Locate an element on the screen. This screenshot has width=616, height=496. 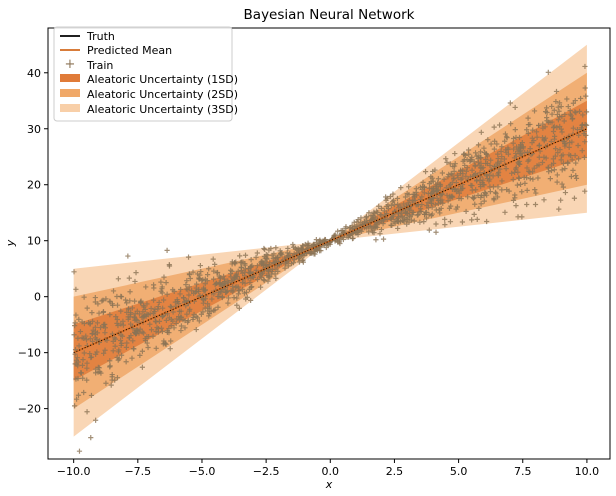
y-axis: −20 −10 0 10 20 30 40 is located at coordinates (33, 241).